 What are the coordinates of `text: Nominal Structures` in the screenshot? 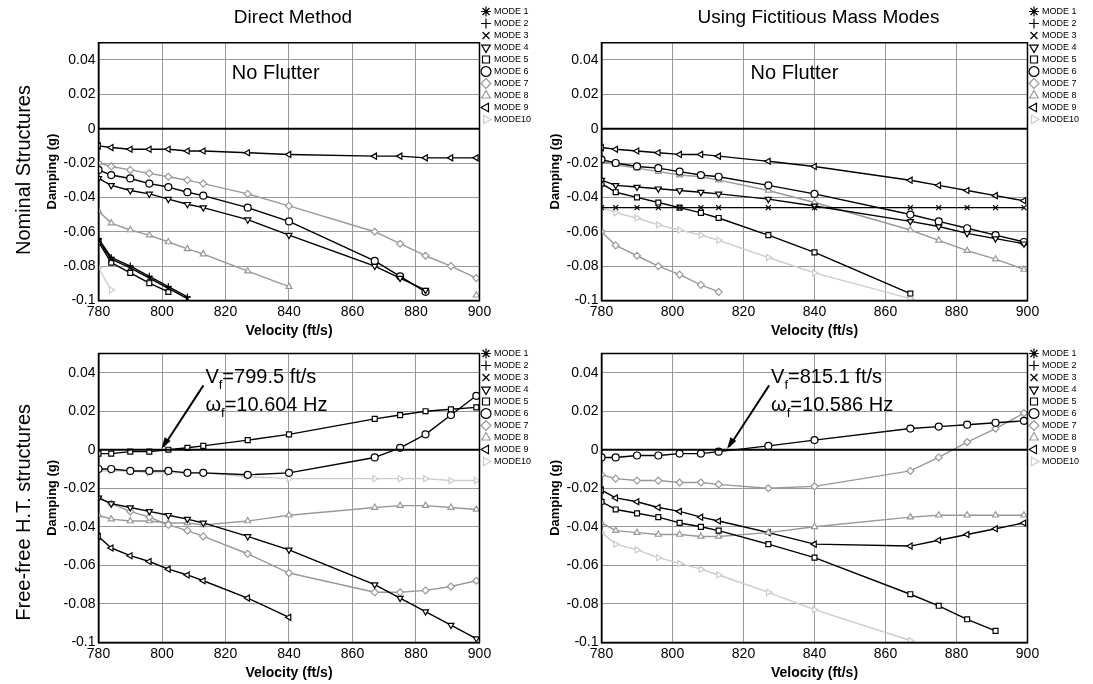 It's located at (22, 170).